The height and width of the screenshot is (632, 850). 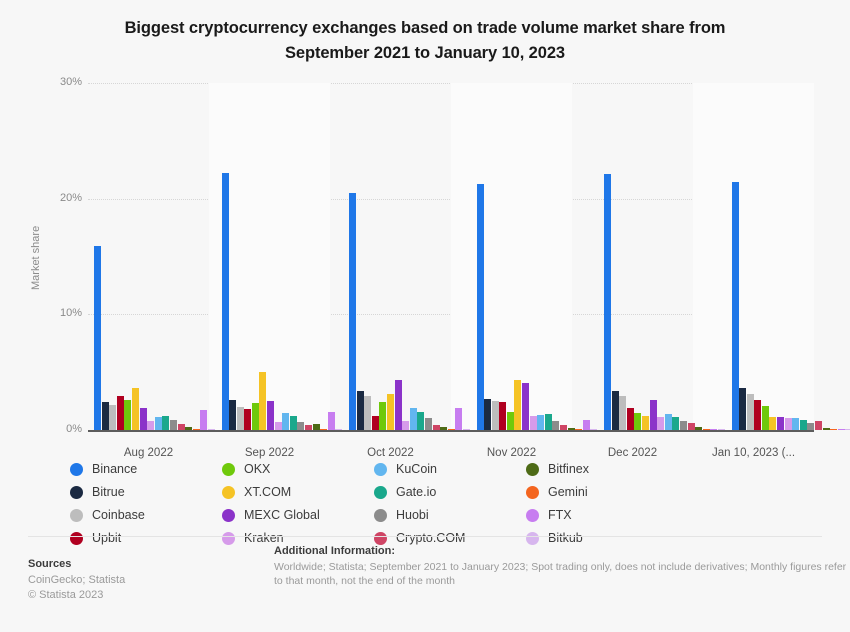 What do you see at coordinates (450, 538) in the screenshot?
I see `legend-item: Crypto.COM` at bounding box center [450, 538].